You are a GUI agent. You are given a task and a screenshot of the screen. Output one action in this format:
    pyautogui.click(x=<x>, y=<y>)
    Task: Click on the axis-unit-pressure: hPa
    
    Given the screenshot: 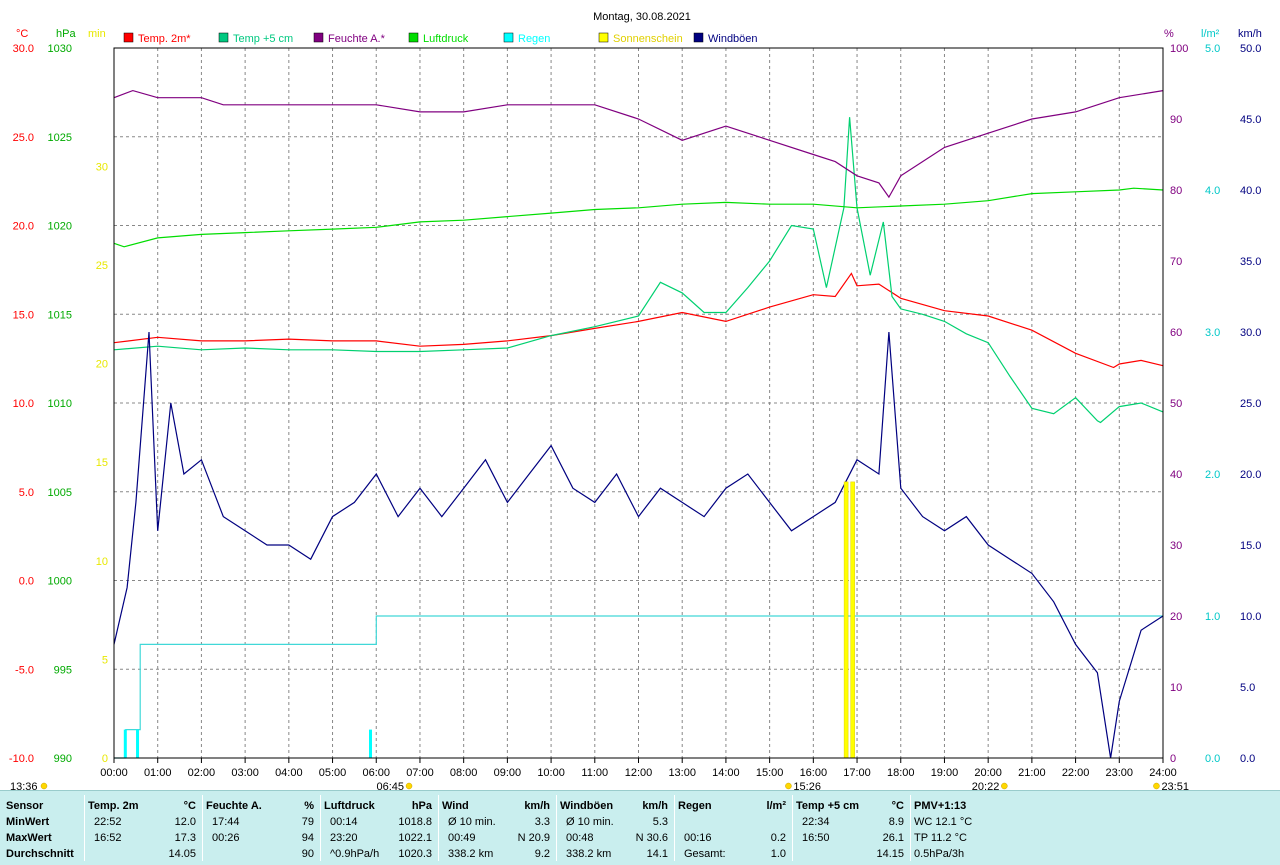 What is the action you would take?
    pyautogui.click(x=66, y=34)
    